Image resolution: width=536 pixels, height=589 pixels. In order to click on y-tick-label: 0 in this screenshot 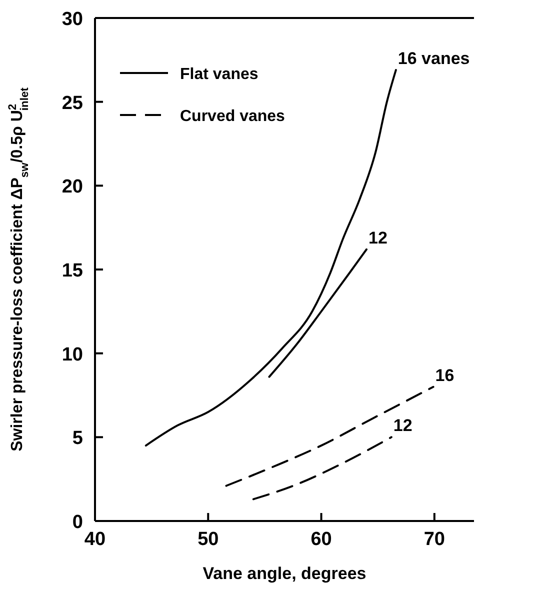, I will do `click(77, 522)`.